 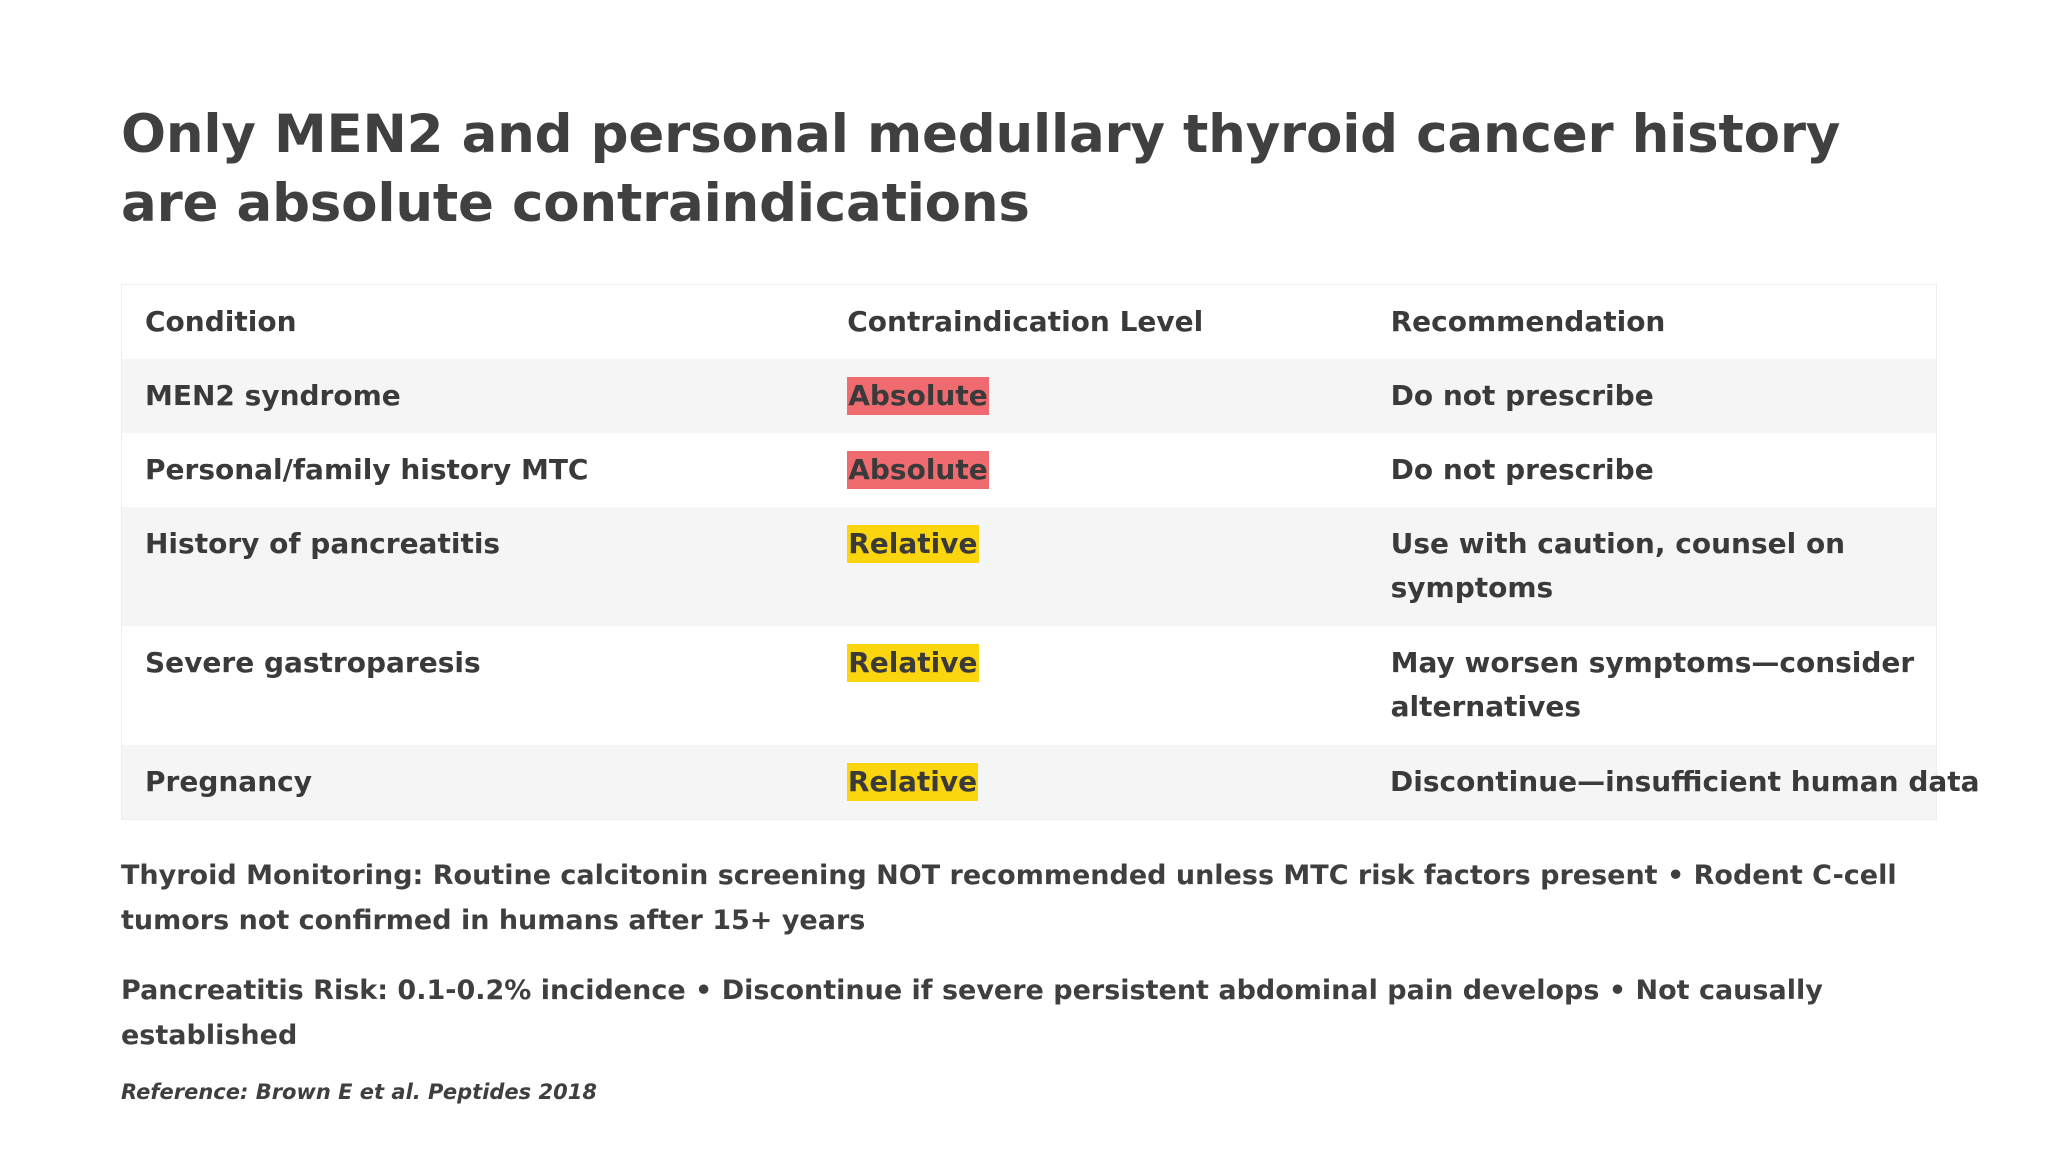 What do you see at coordinates (228, 781) in the screenshot?
I see `condition-cell: Pregnancy` at bounding box center [228, 781].